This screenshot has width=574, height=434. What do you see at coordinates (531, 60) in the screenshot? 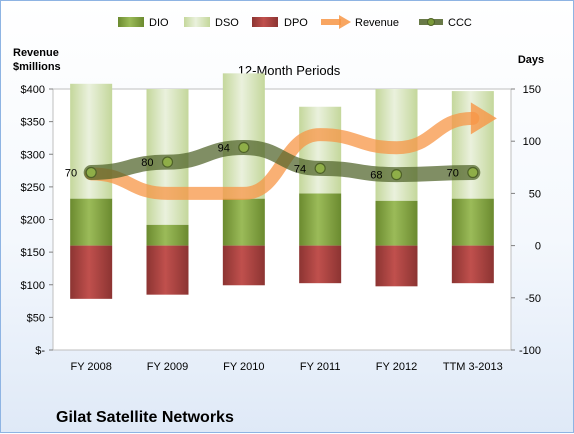
I see `right-axis-label: Days` at bounding box center [531, 60].